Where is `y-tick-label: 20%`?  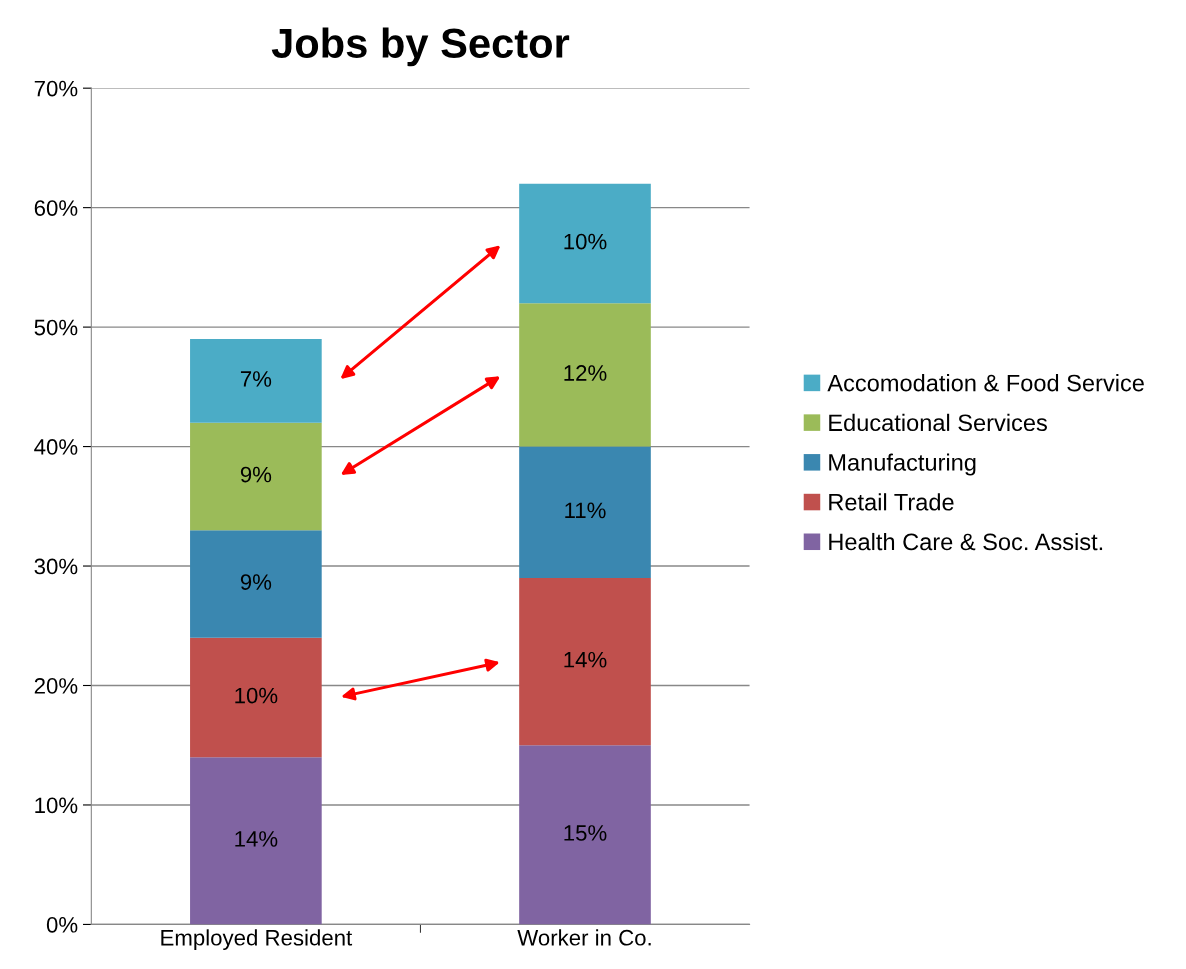 y-tick-label: 20% is located at coordinates (56, 686).